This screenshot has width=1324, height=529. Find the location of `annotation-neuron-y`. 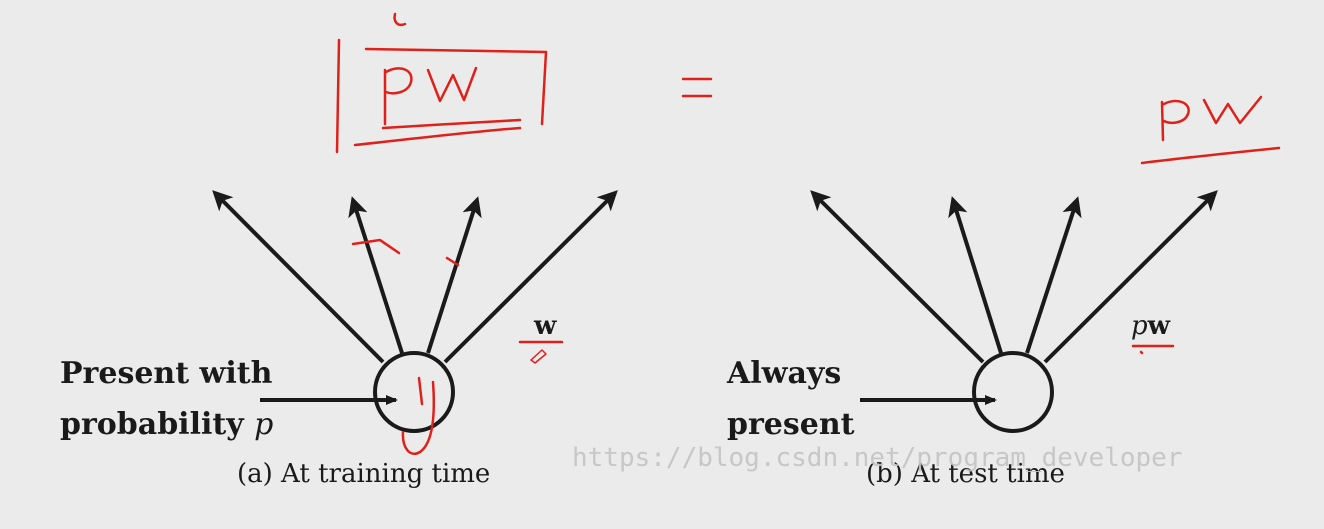

annotation-neuron-y is located at coordinates (418, 415).